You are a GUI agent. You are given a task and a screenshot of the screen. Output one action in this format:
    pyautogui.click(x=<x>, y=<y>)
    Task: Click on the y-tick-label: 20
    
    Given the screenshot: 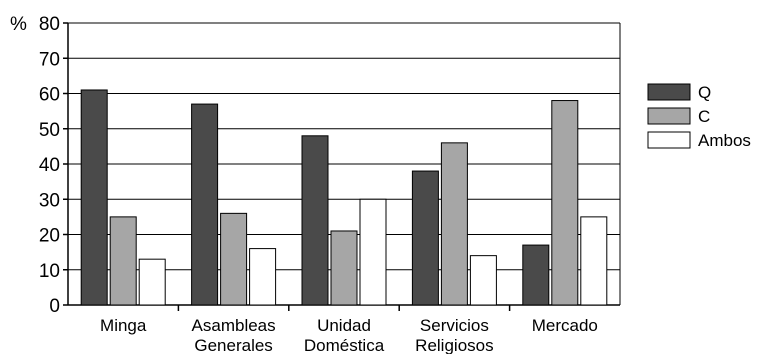 What is the action you would take?
    pyautogui.click(x=49, y=236)
    